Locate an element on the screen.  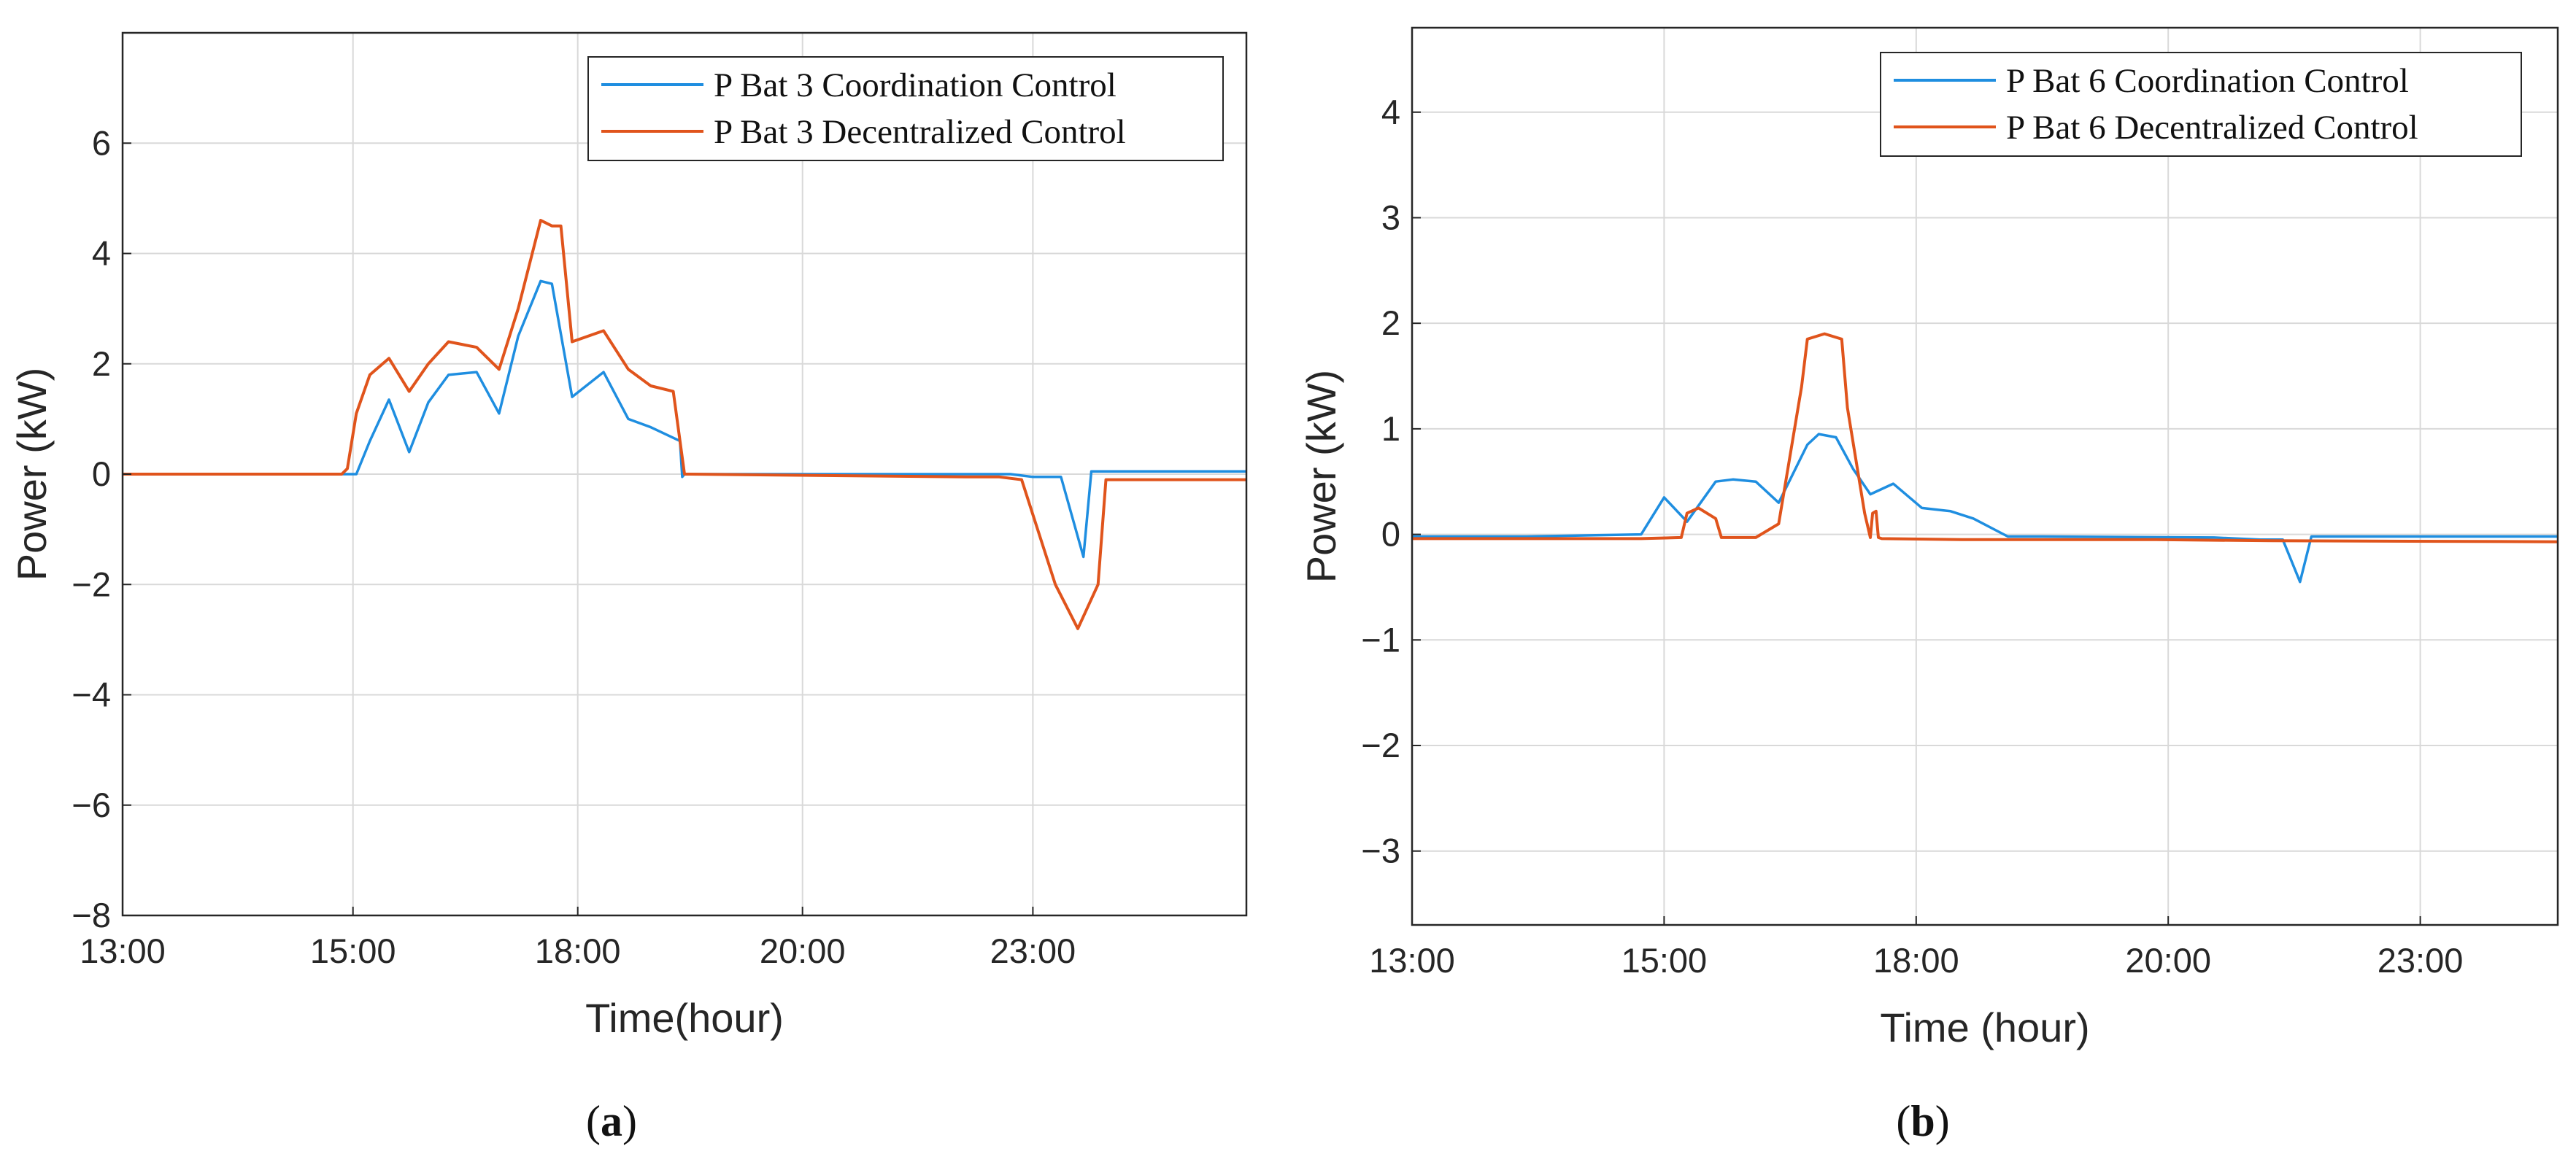
y-tick-label: −4 is located at coordinates (91, 694).